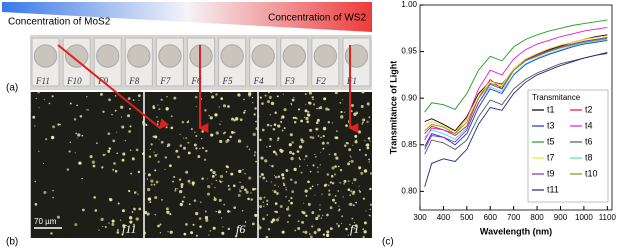 This screenshot has height=252, width=640. Describe the element at coordinates (551, 157) in the screenshot. I see `legend-label: t7` at that location.